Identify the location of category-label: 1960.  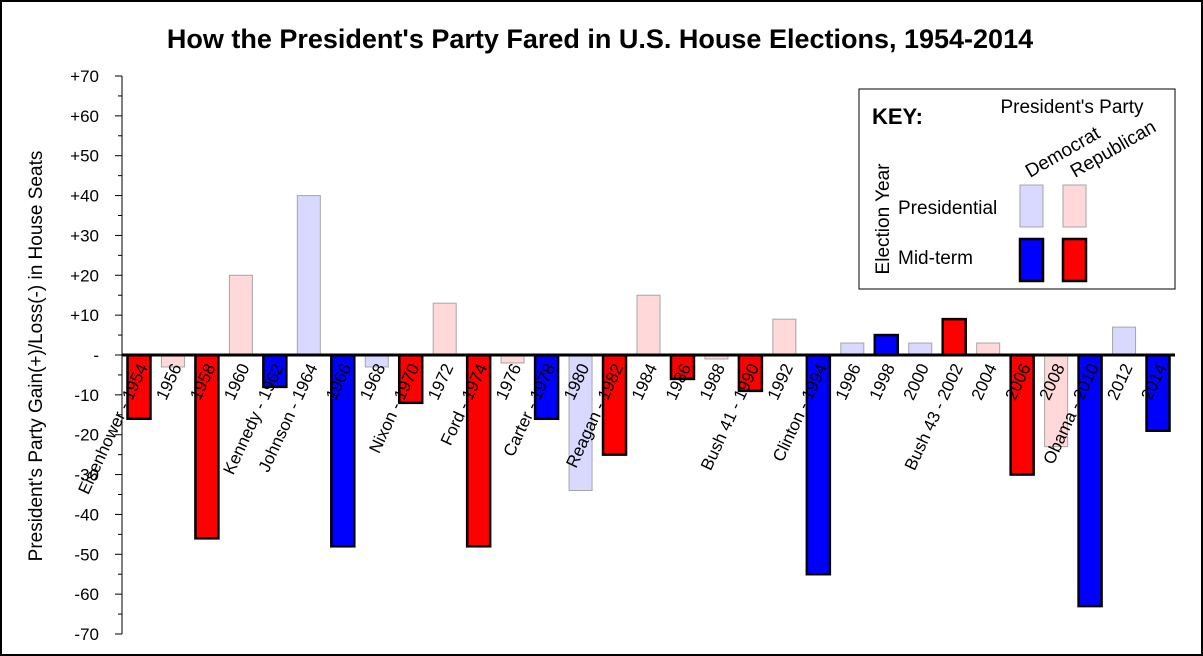
(236, 382).